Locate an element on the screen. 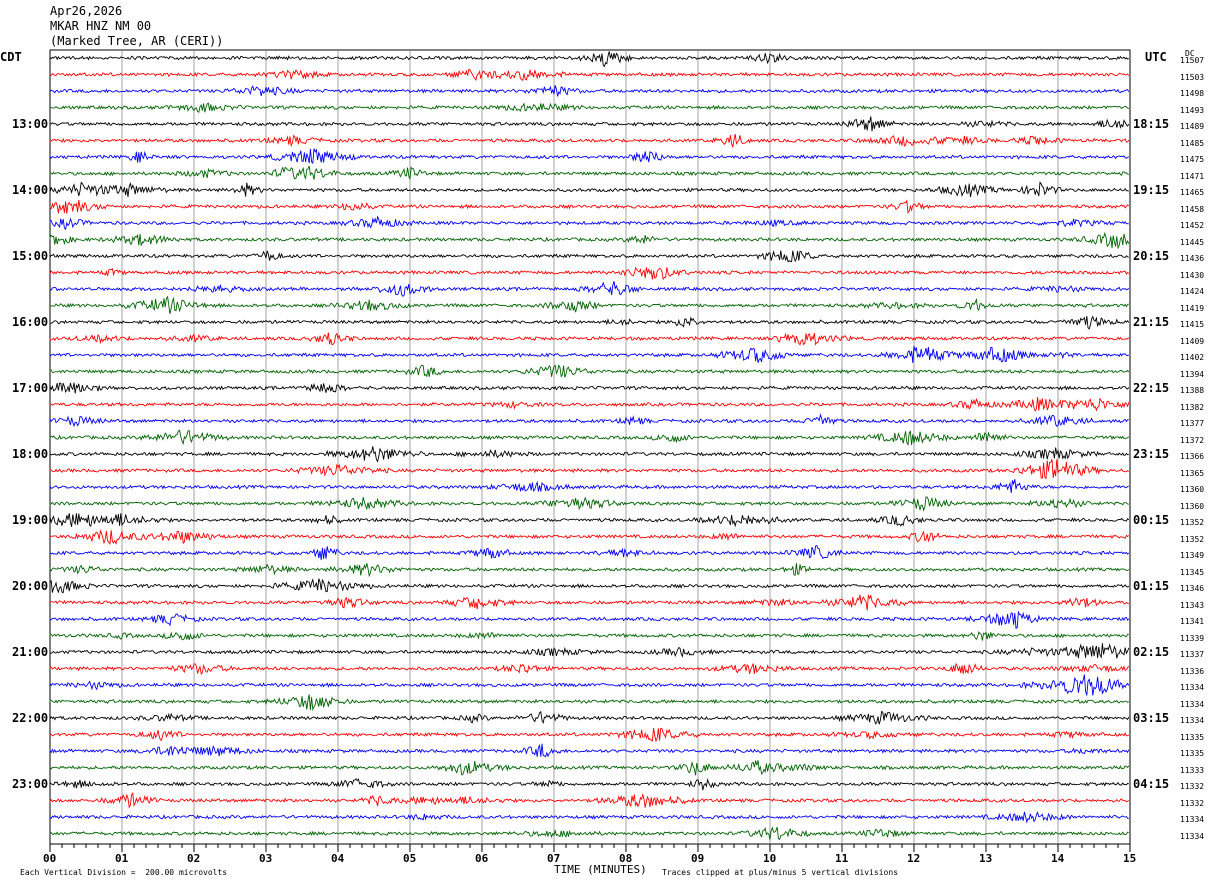 The image size is (1210, 886). right-time-label: 22:15 is located at coordinates (1151, 388).